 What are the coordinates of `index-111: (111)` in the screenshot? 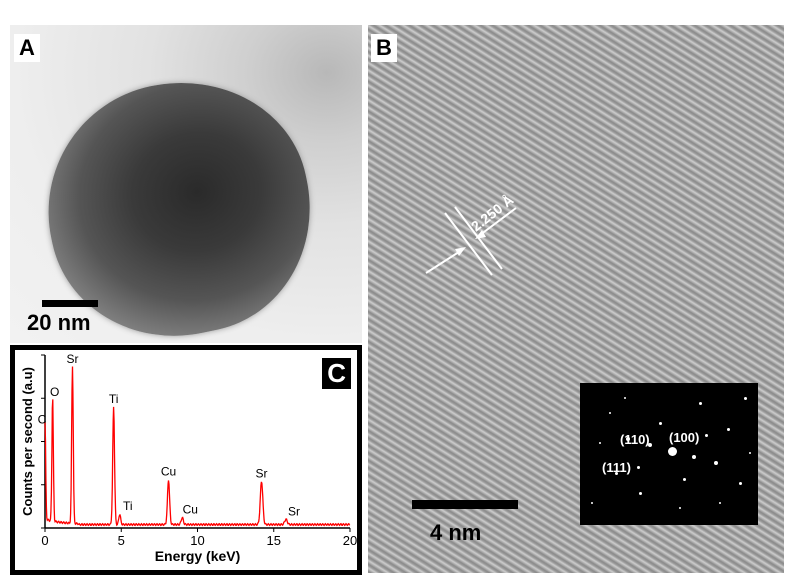 It's located at (616, 467).